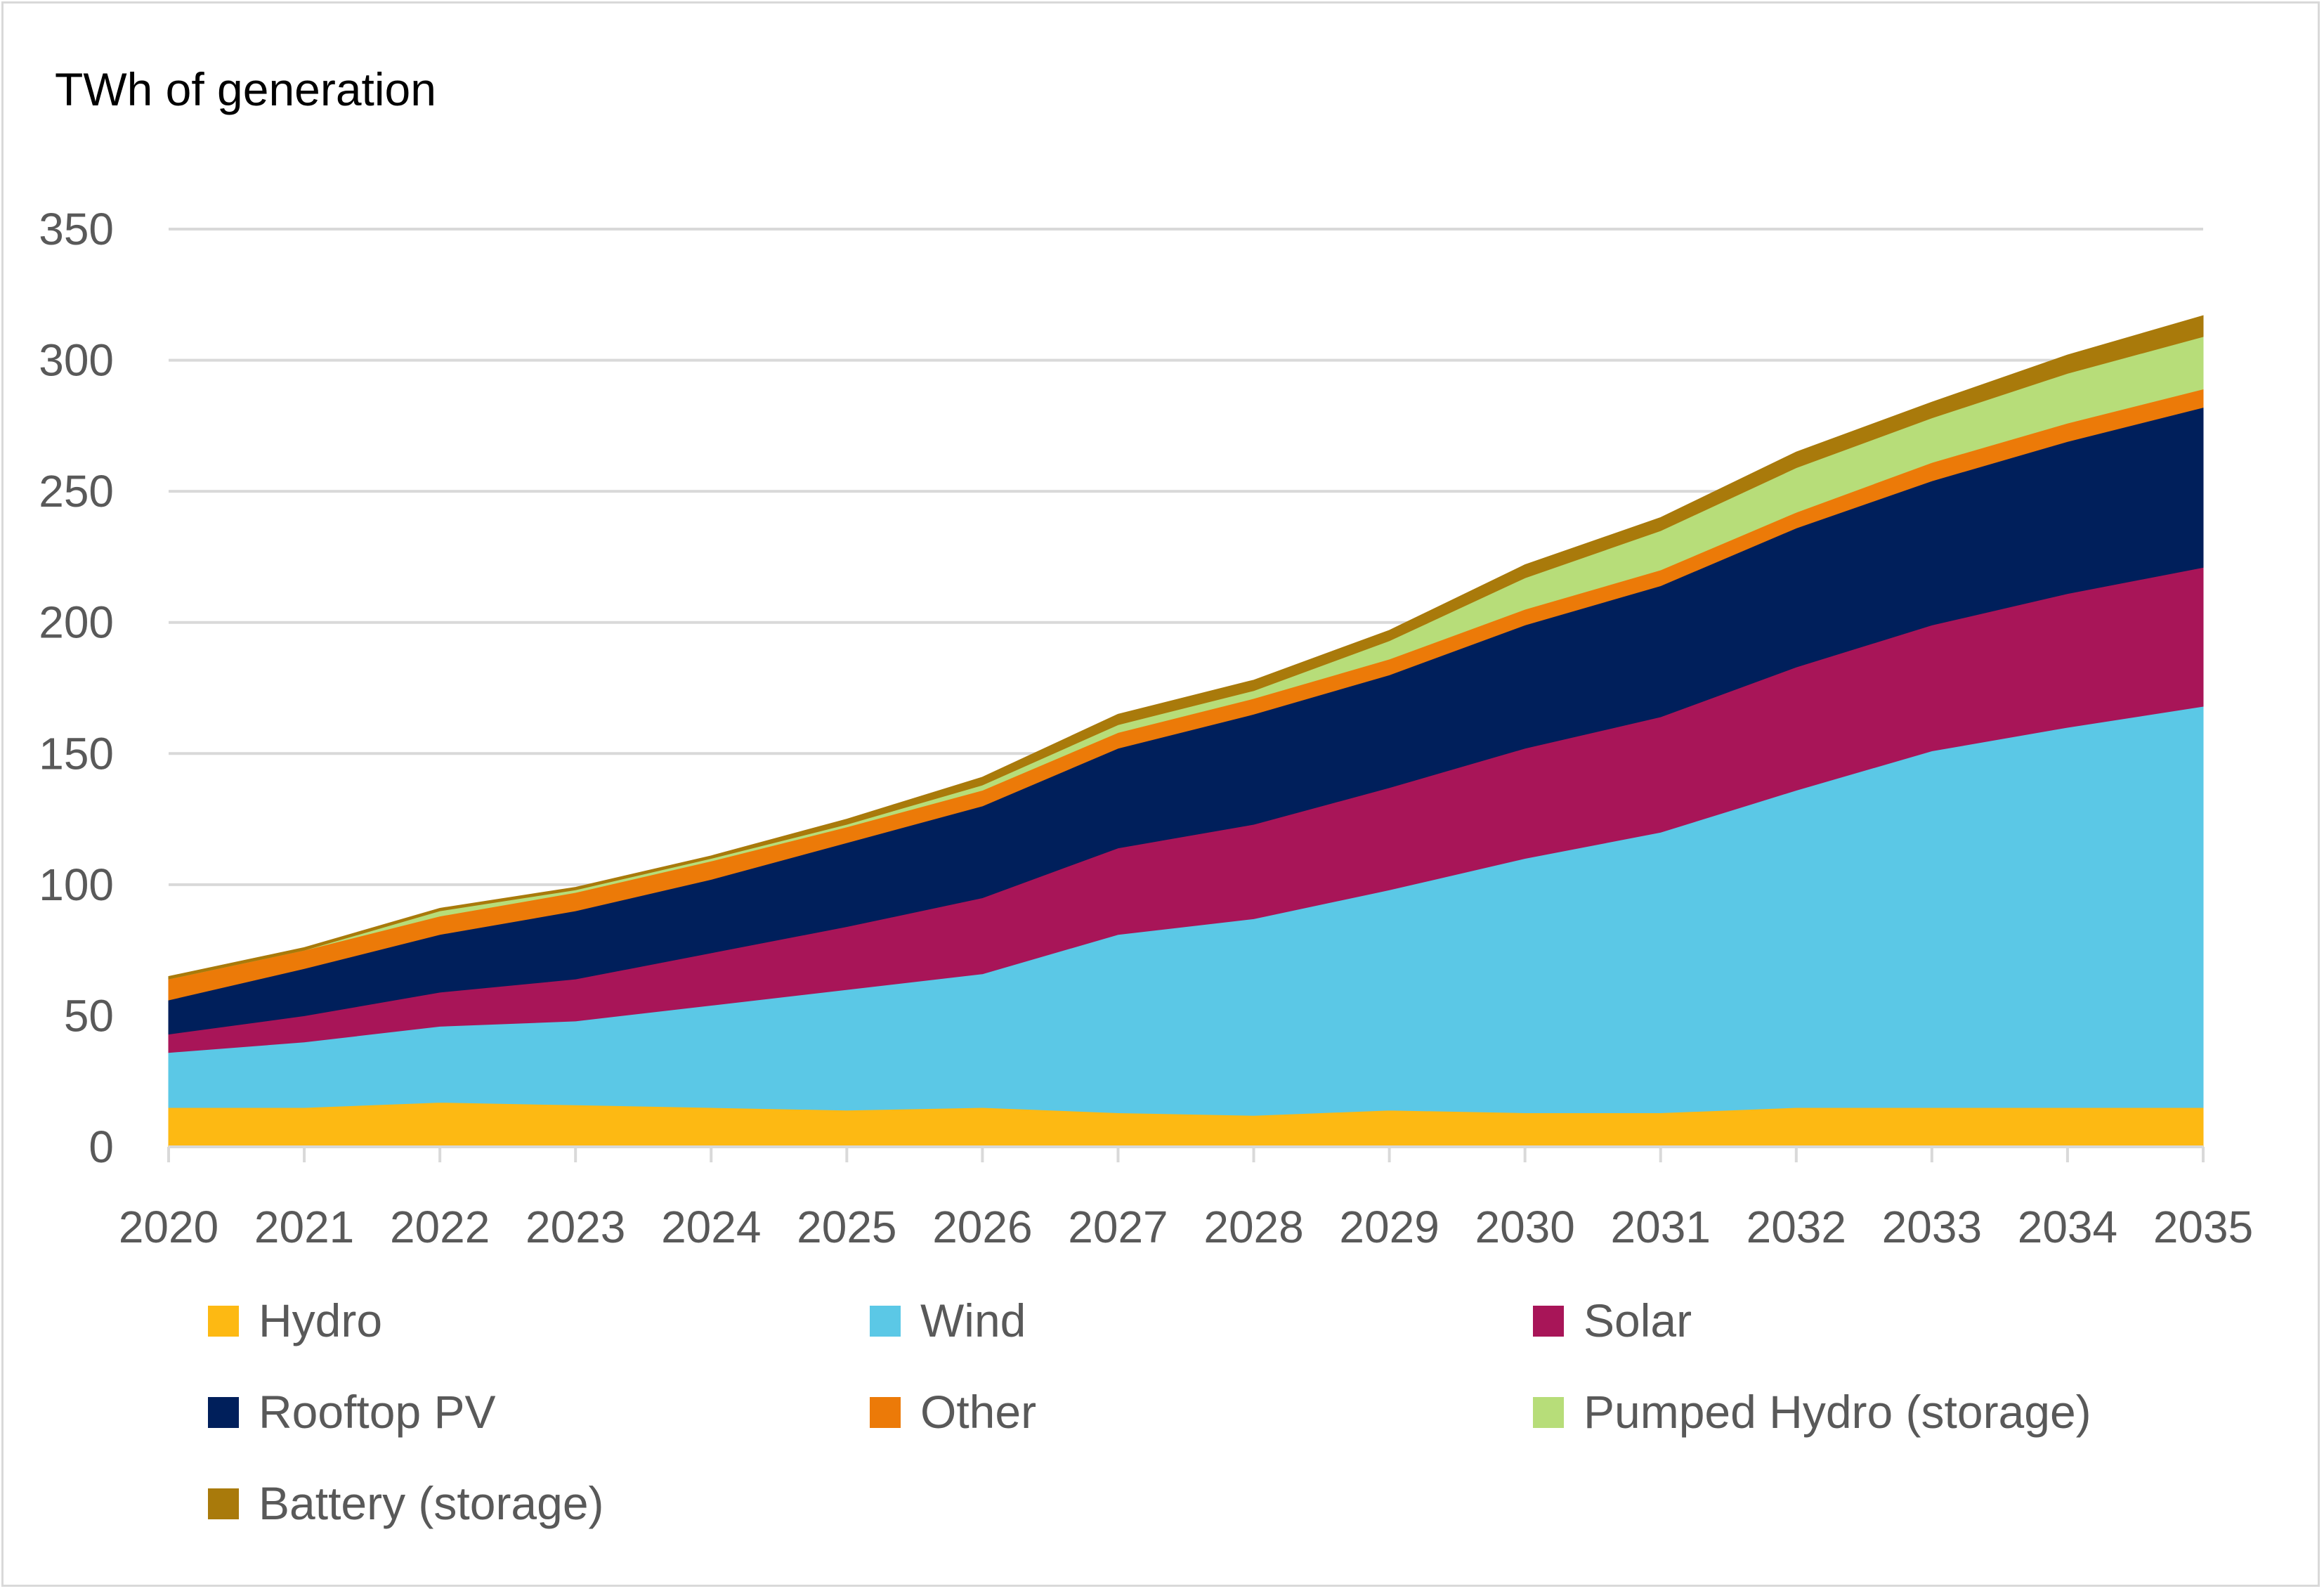 The width and height of the screenshot is (2324, 1591). I want to click on x-tick-label: 2035, so click(2203, 1227).